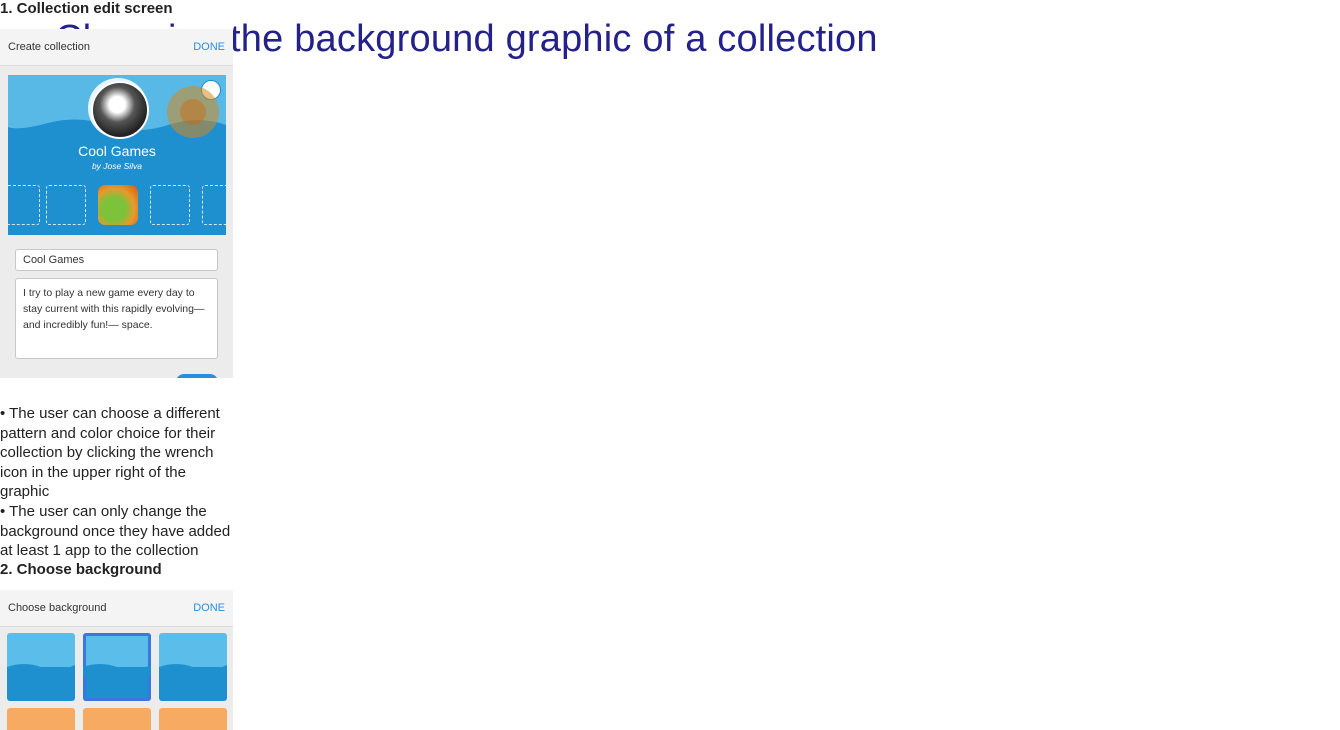 The width and height of the screenshot is (1340, 730). Describe the element at coordinates (120, 110) in the screenshot. I see `avatar` at that location.